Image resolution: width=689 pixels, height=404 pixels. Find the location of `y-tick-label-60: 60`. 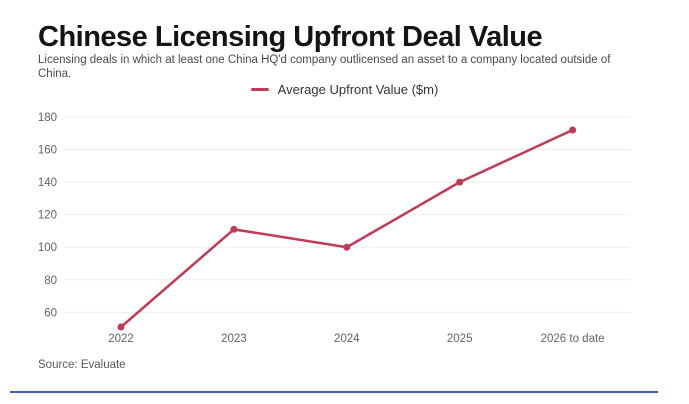

y-tick-label-60: 60 is located at coordinates (50, 313).